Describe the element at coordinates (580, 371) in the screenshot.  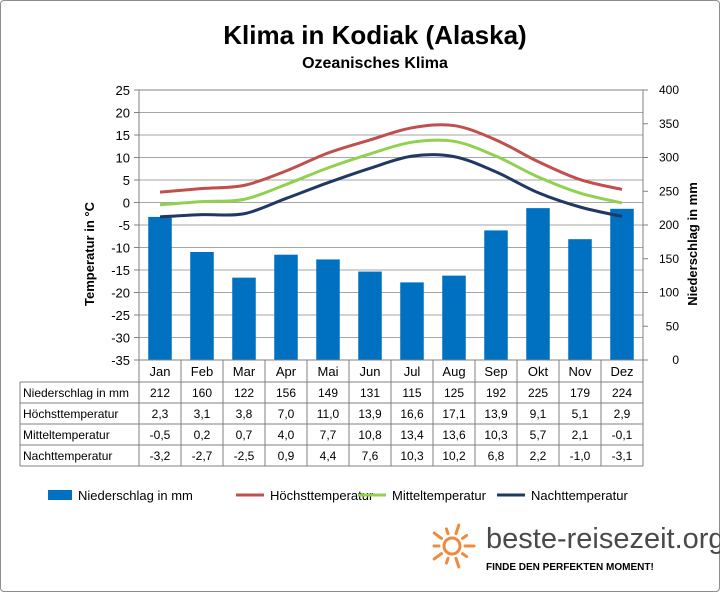
I see `month-label: Nov` at that location.